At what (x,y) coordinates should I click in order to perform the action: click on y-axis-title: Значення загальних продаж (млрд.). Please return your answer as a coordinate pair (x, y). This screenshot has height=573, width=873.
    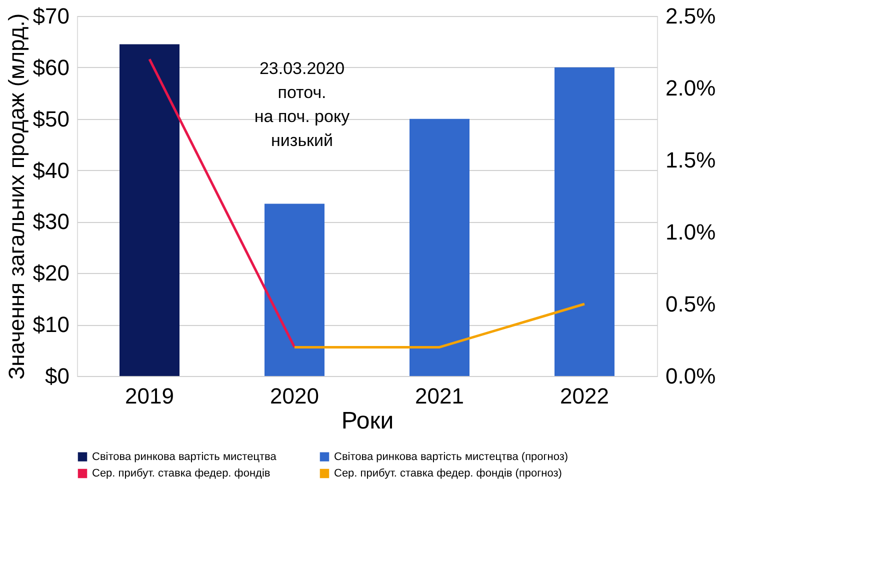
    Looking at the image, I should click on (16, 196).